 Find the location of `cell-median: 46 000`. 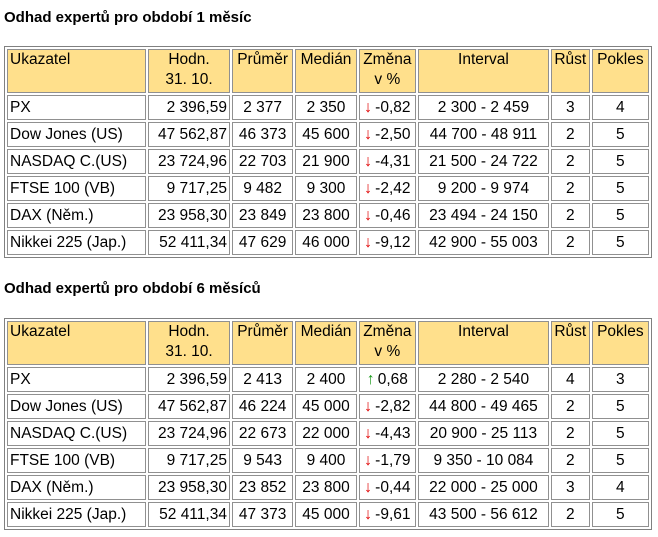

cell-median: 46 000 is located at coordinates (326, 242).